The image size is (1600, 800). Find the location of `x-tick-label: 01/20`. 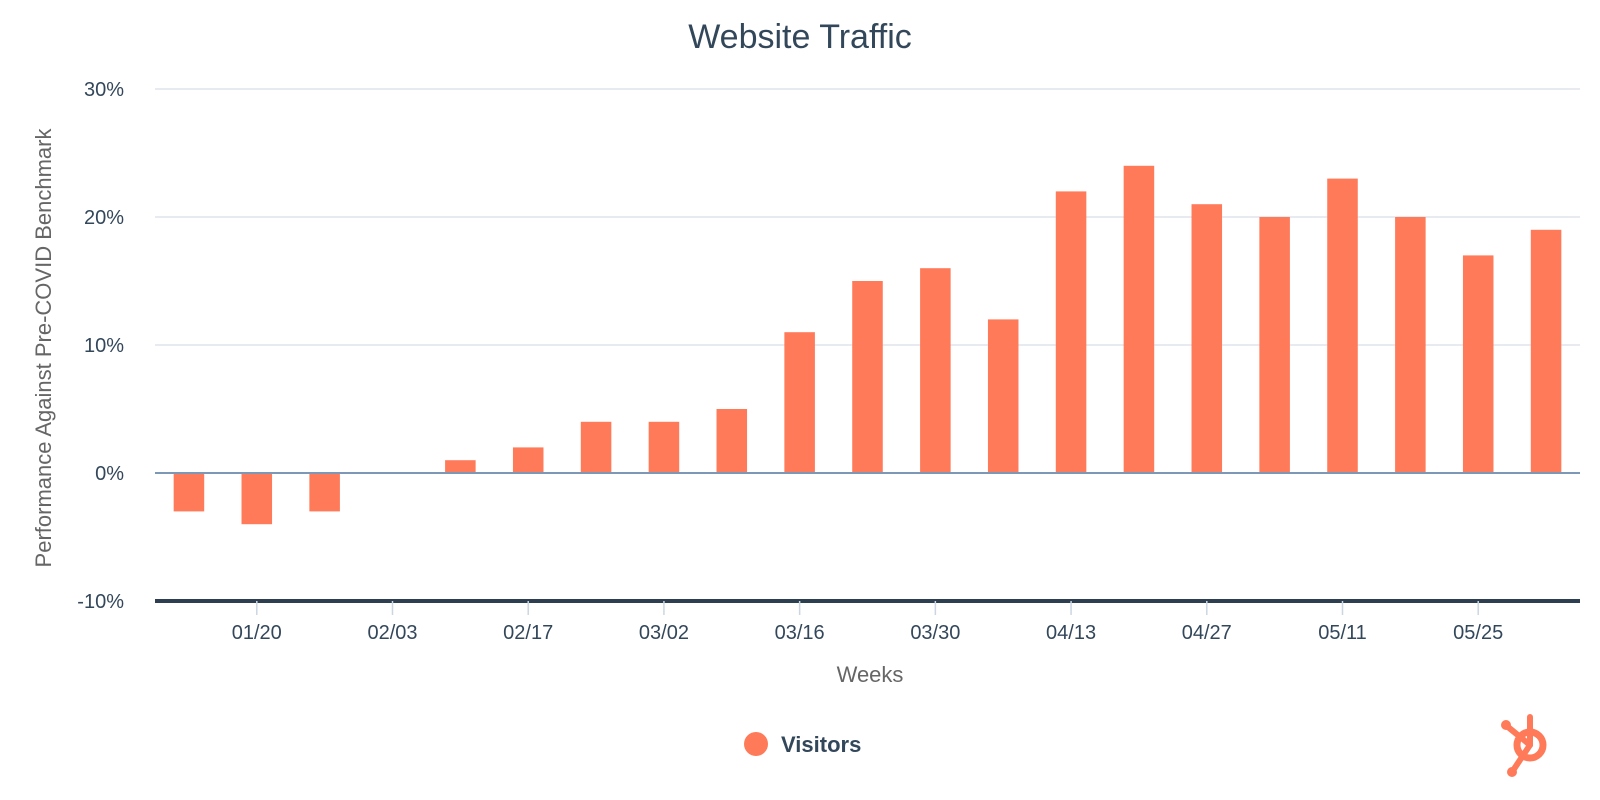

x-tick-label: 01/20 is located at coordinates (257, 633).